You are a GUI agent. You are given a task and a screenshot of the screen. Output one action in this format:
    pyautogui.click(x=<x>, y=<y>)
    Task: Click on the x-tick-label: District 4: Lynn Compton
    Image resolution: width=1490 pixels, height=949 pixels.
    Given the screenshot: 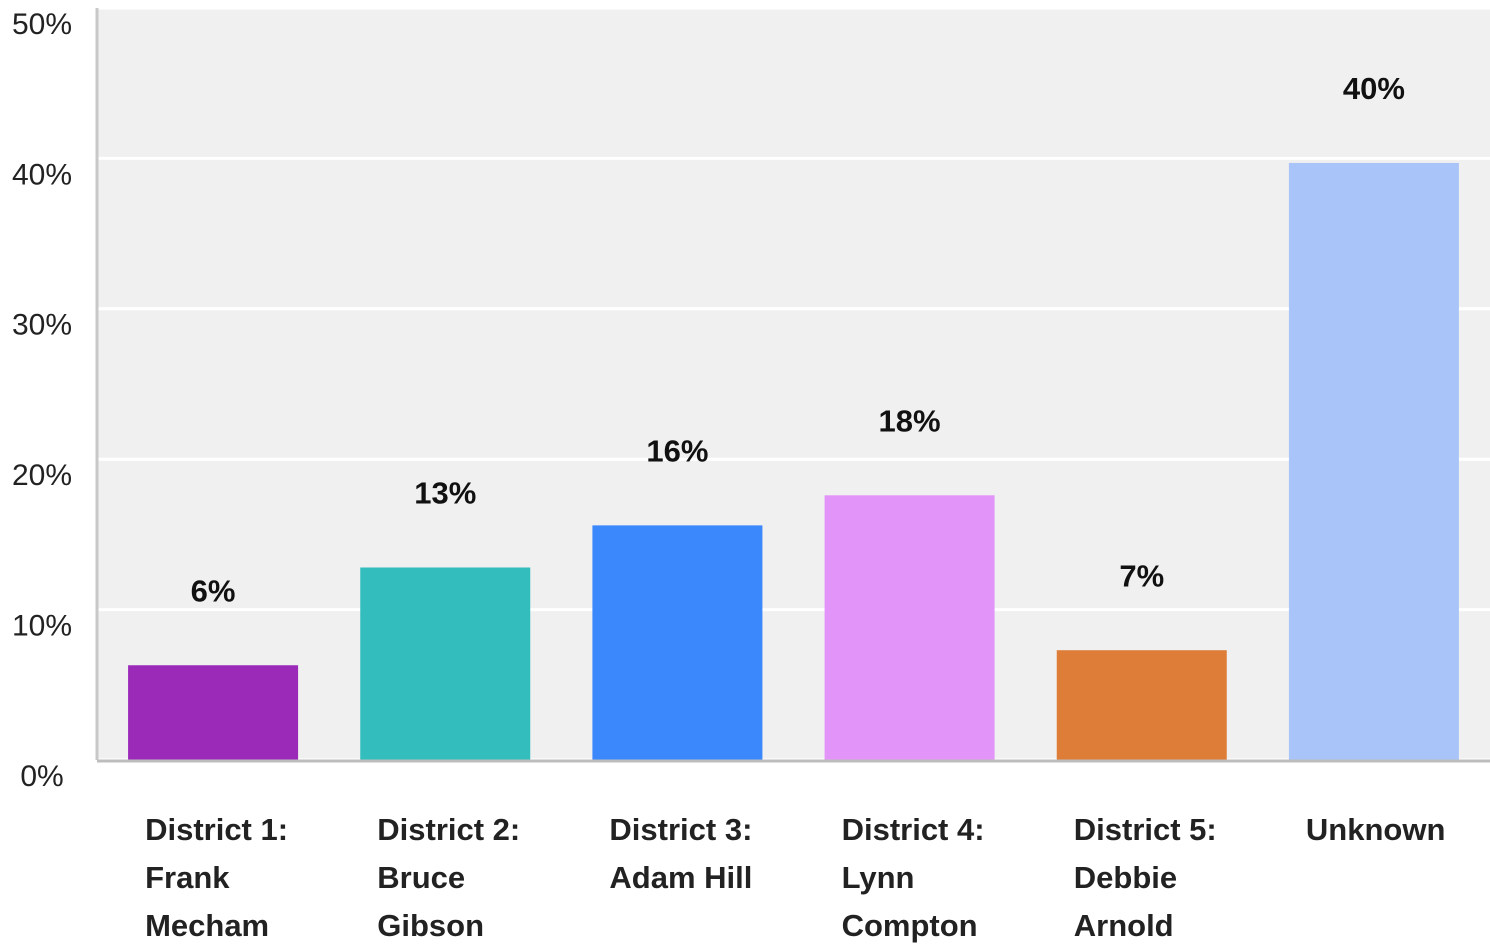 What is the action you would take?
    pyautogui.click(x=913, y=877)
    